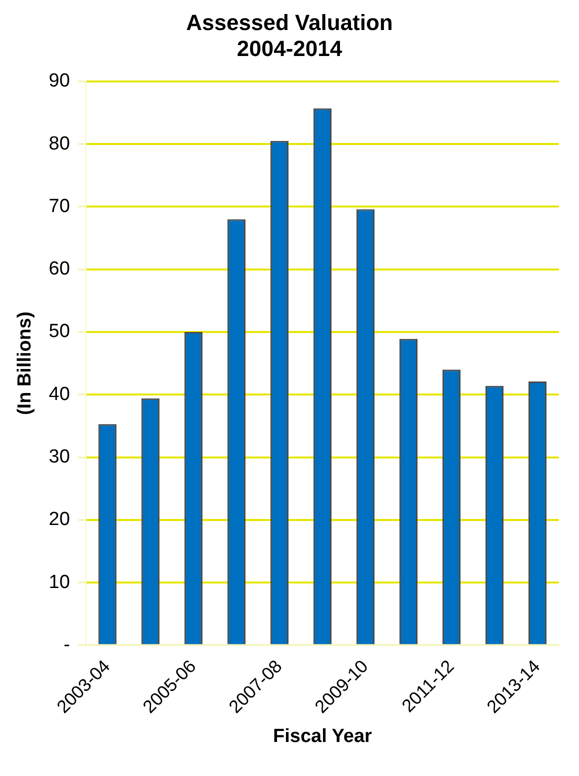  Describe the element at coordinates (59, 81) in the screenshot. I see `y-tick-label: 90` at that location.